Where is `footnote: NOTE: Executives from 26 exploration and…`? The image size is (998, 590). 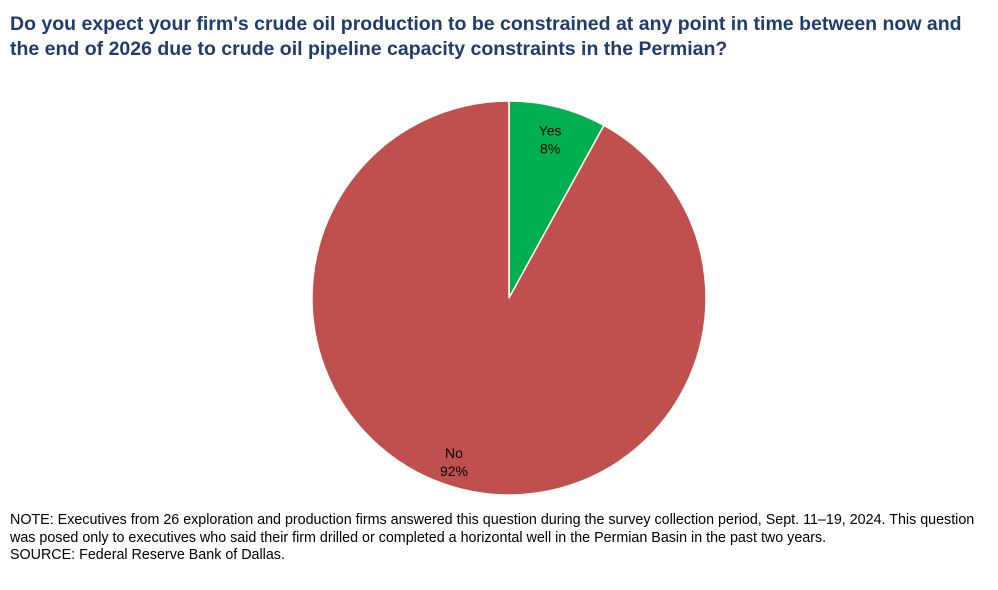
footnote: NOTE: Executives from 26 exploration and… is located at coordinates (497, 538).